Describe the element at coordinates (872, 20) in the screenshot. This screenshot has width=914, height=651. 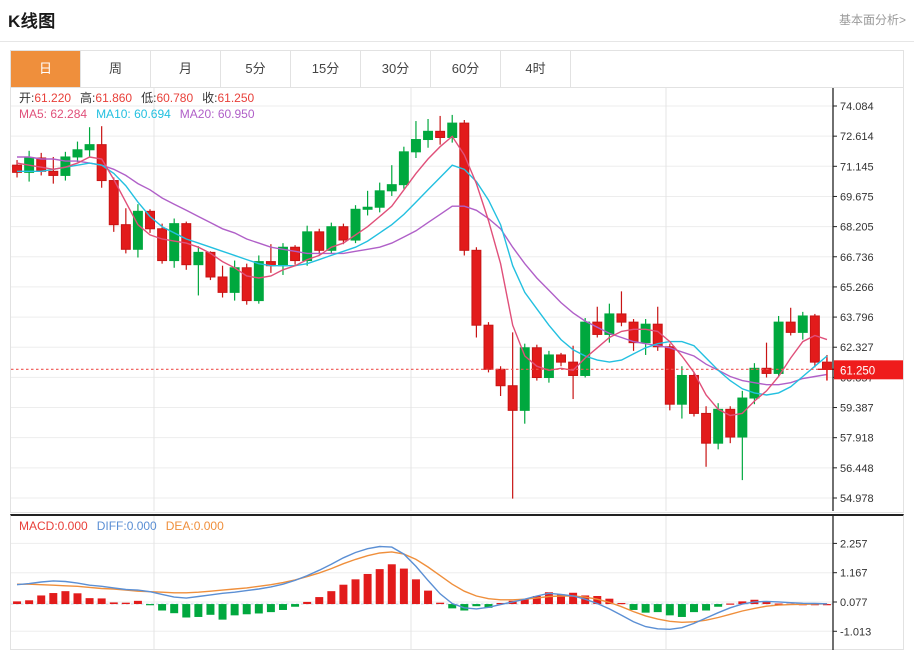
I see `fundamental-analysis-link: 基本面分析>` at that location.